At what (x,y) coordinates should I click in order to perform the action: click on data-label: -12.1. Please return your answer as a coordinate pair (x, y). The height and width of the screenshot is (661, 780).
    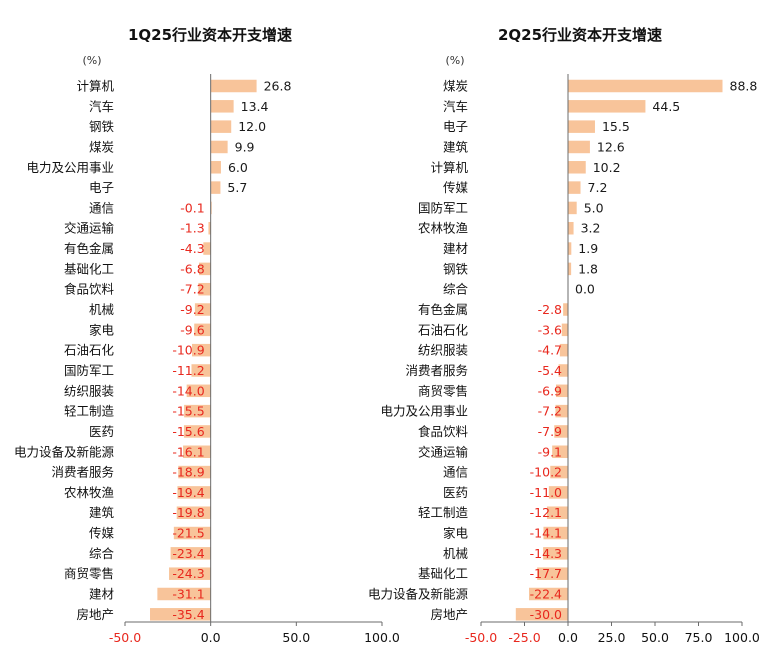
    Looking at the image, I should click on (546, 512).